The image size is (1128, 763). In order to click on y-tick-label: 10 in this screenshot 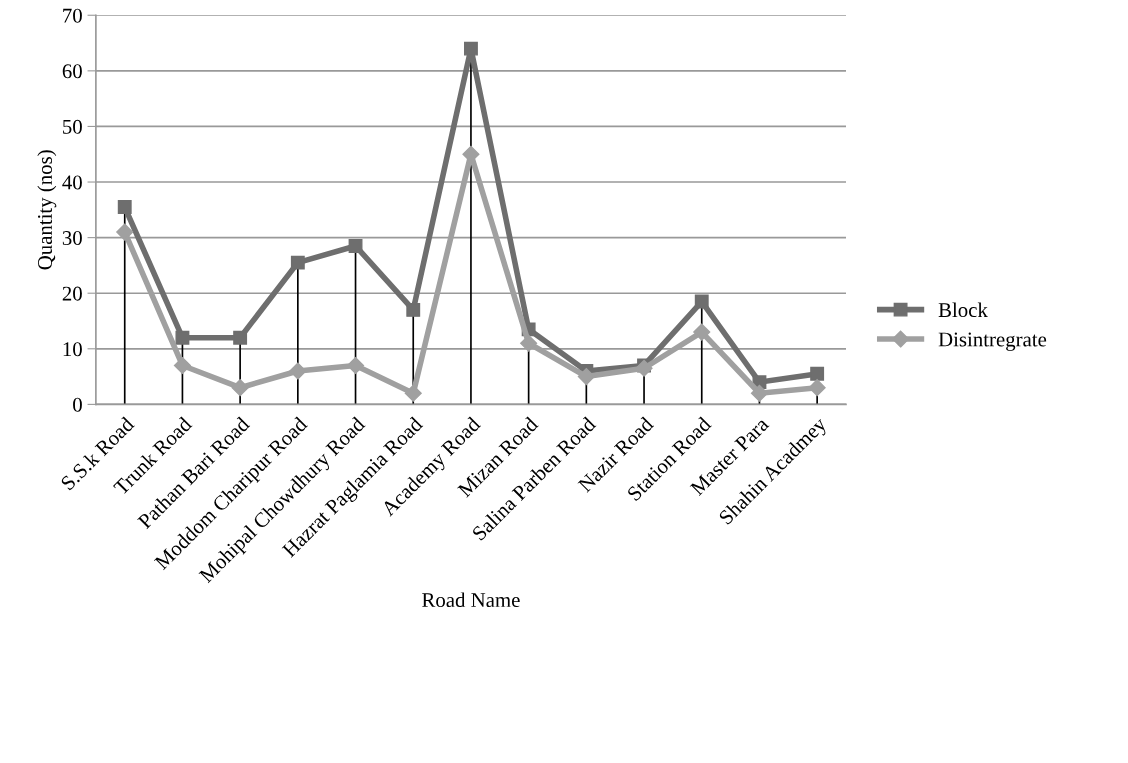, I will do `click(72, 349)`.